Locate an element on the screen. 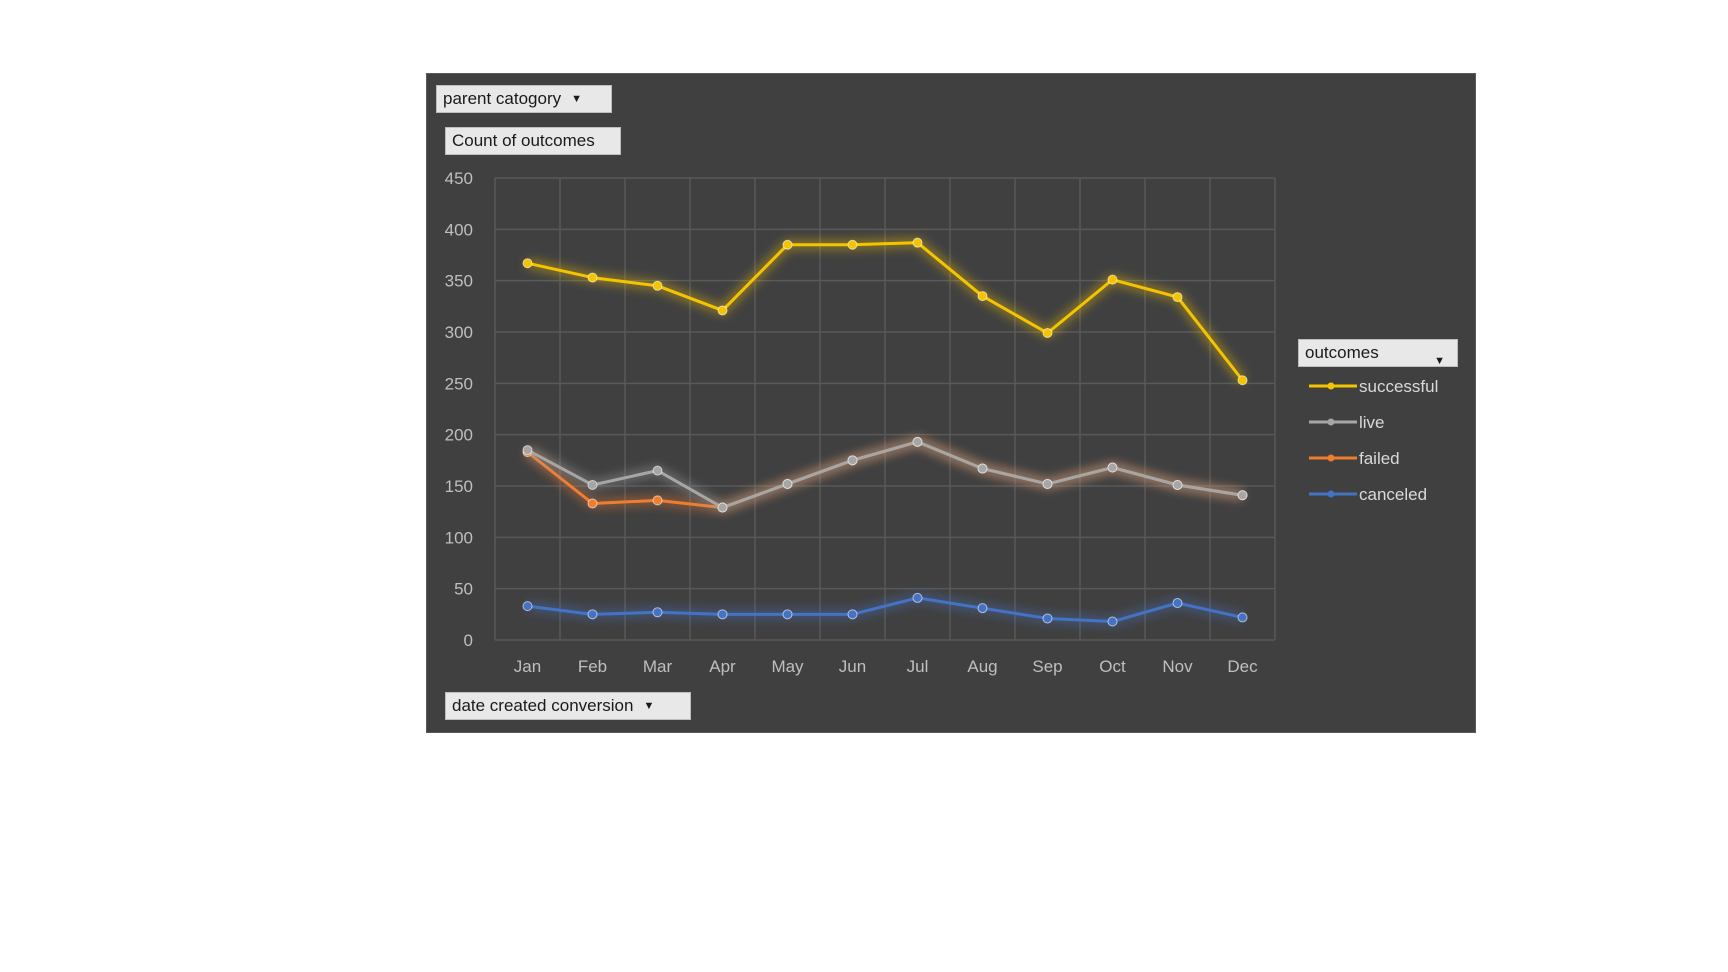 The image size is (1728, 972). x-tick-label: Dec is located at coordinates (1242, 666).